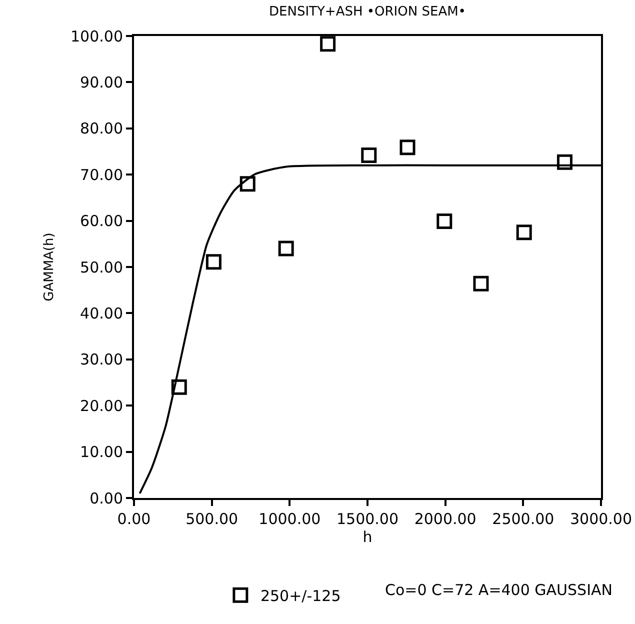 This screenshot has height=624, width=635. Describe the element at coordinates (101, 175) in the screenshot. I see `y-tick-label: 70.00` at that location.